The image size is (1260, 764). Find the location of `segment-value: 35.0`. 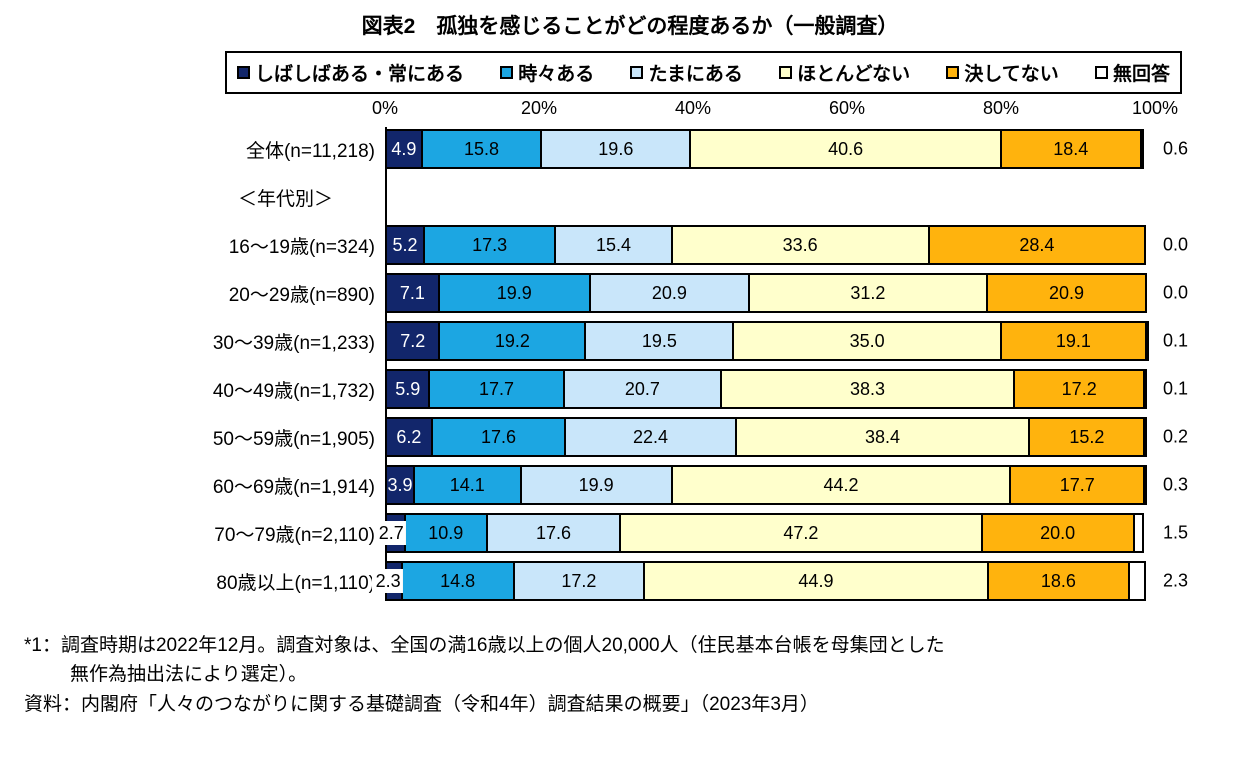

segment-value: 35.0 is located at coordinates (867, 341).